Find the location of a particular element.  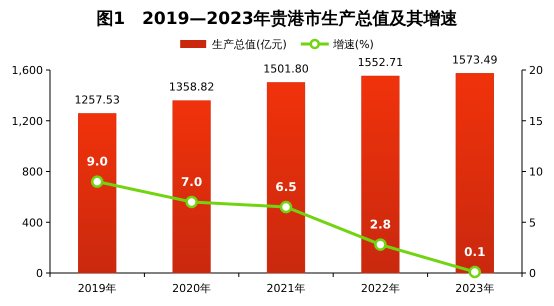

data-label: 6.5 is located at coordinates (286, 187).